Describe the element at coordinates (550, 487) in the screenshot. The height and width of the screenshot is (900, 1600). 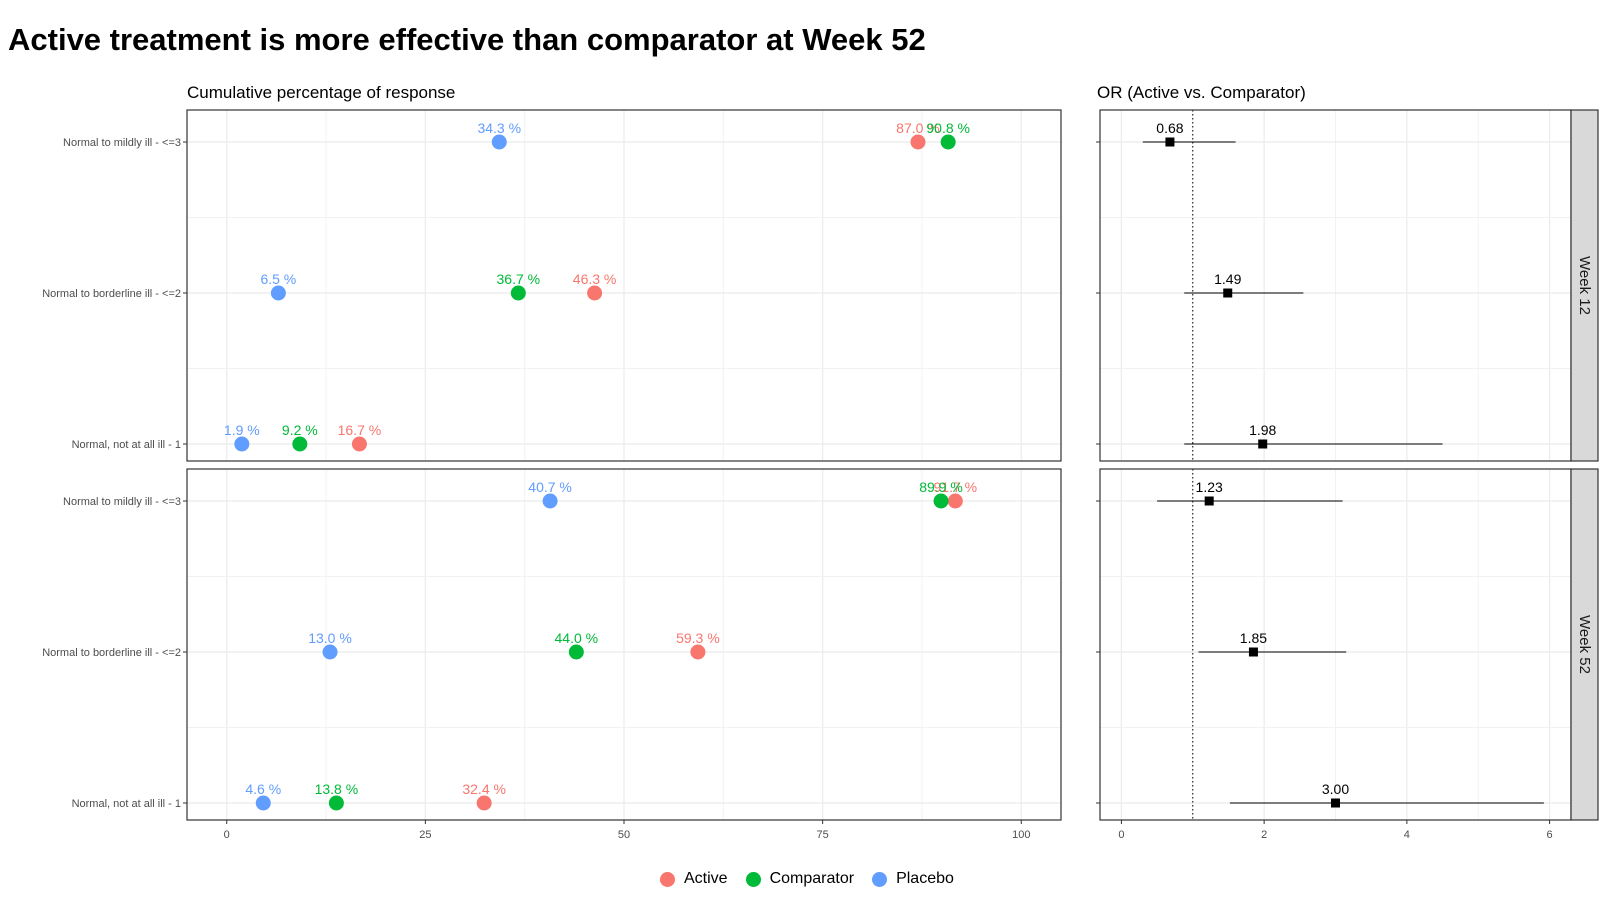
I see `data-label-placebo: 40.7 %` at that location.